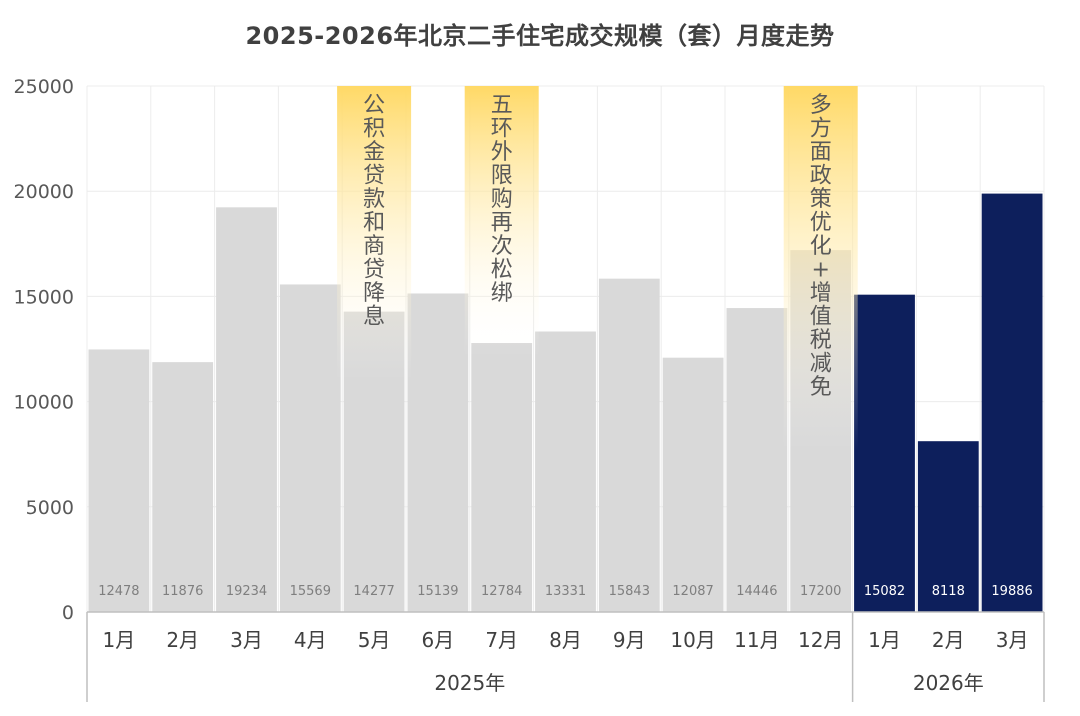 Image resolution: width=1080 pixels, height=716 pixels. I want to click on data-label: 15139, so click(437, 591).